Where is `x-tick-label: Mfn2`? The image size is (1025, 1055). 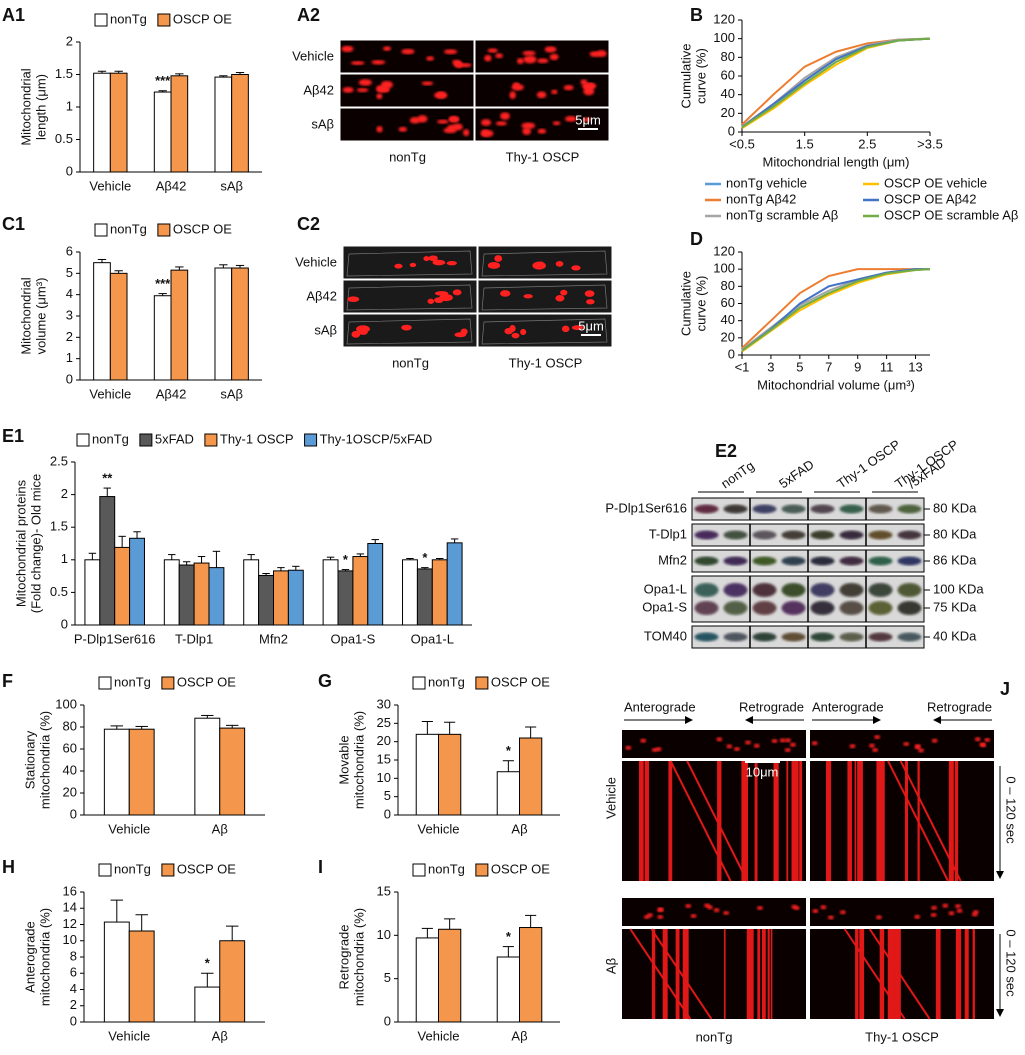 x-tick-label: Mfn2 is located at coordinates (273, 638).